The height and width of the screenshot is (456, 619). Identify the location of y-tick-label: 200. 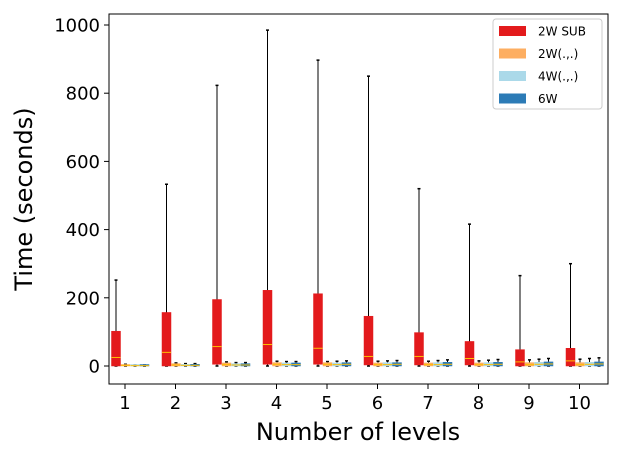
(83, 298).